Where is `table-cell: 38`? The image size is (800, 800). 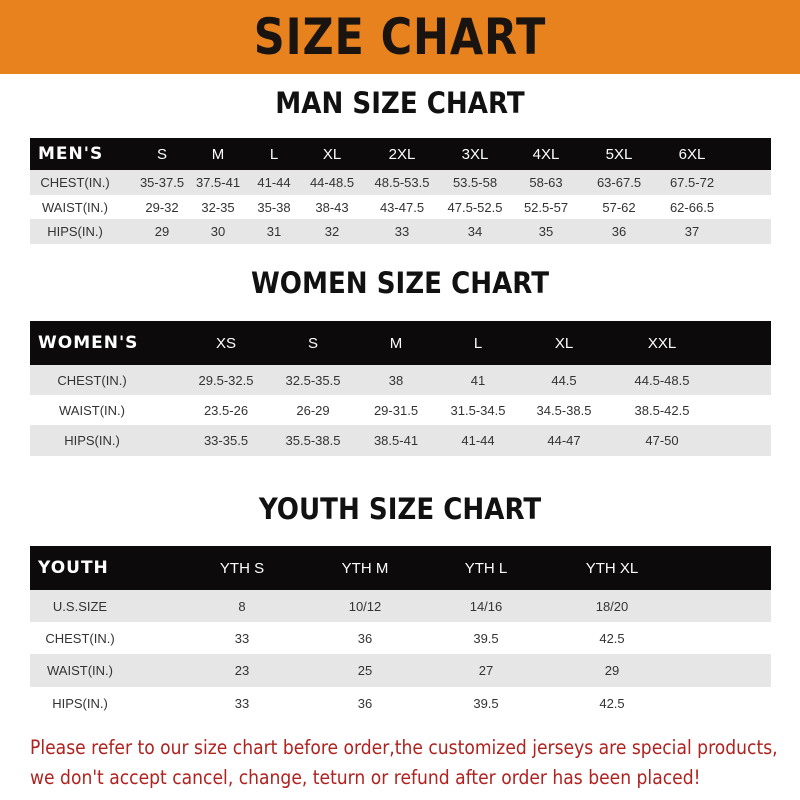
table-cell: 38 is located at coordinates (396, 380).